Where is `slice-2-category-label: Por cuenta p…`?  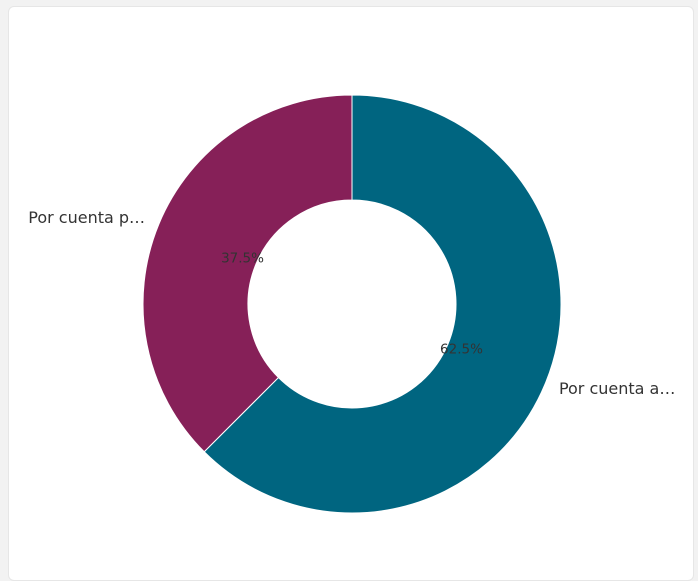
slice-2-category-label: Por cuenta p… is located at coordinates (86, 217).